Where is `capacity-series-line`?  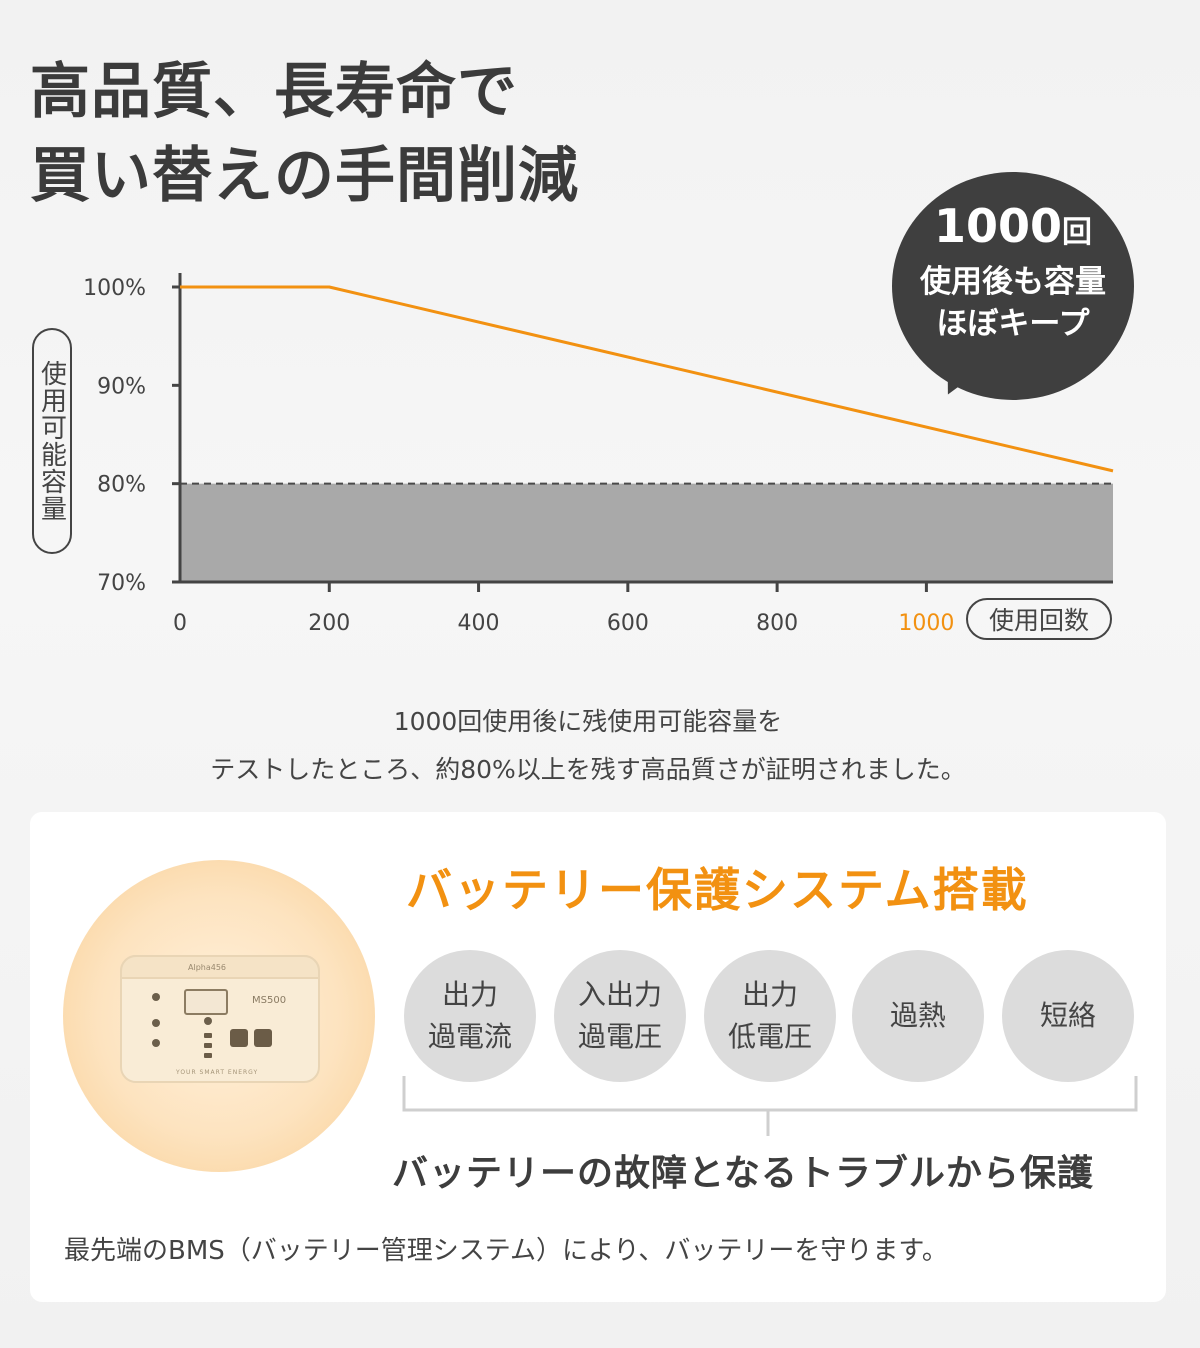 capacity-series-line is located at coordinates (647, 379).